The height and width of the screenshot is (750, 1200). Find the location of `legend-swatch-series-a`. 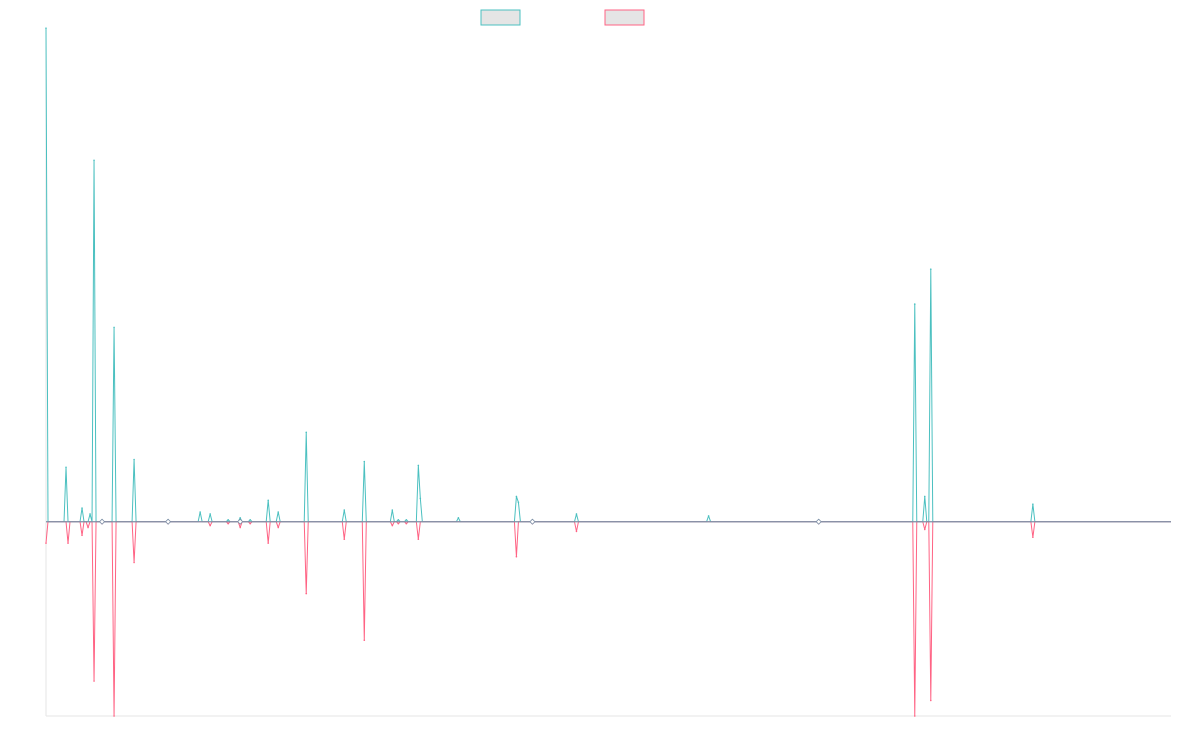

legend-swatch-series-a is located at coordinates (500, 17).